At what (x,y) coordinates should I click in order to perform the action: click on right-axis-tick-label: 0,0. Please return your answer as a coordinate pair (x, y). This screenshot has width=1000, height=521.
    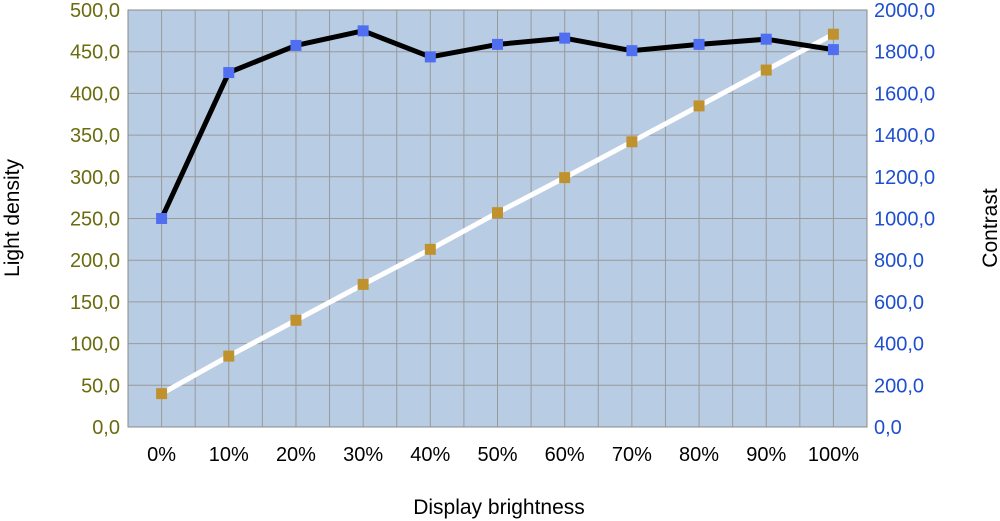
    Looking at the image, I should click on (888, 428).